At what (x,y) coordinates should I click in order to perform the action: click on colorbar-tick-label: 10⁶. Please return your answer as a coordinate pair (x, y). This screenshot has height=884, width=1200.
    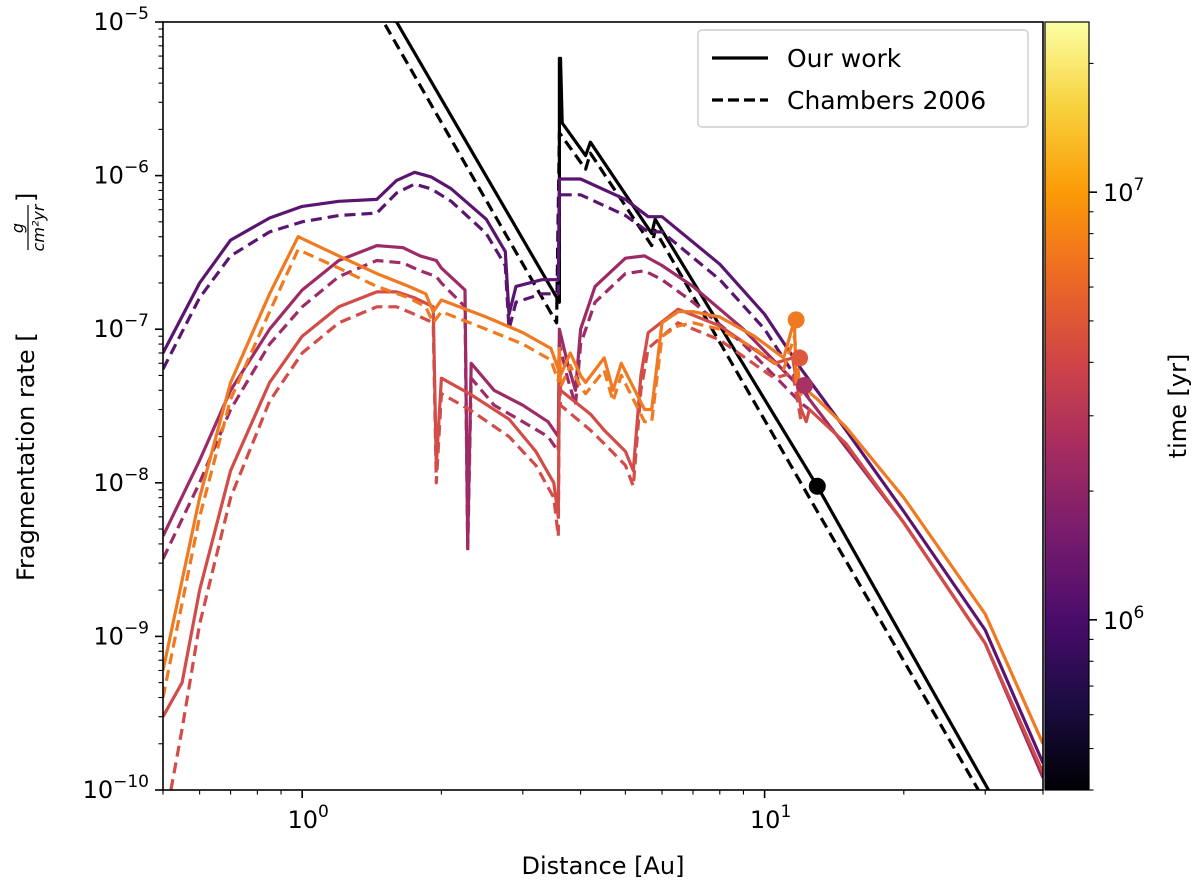
    Looking at the image, I should click on (1123, 619).